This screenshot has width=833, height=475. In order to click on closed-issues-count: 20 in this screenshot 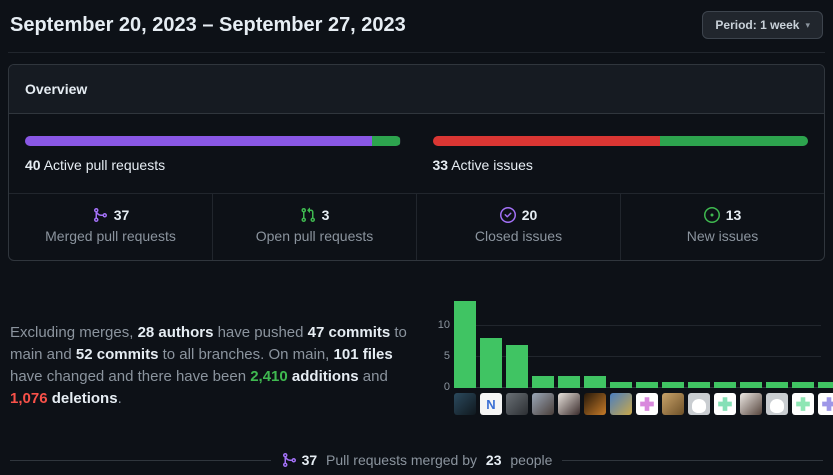, I will do `click(529, 215)`.